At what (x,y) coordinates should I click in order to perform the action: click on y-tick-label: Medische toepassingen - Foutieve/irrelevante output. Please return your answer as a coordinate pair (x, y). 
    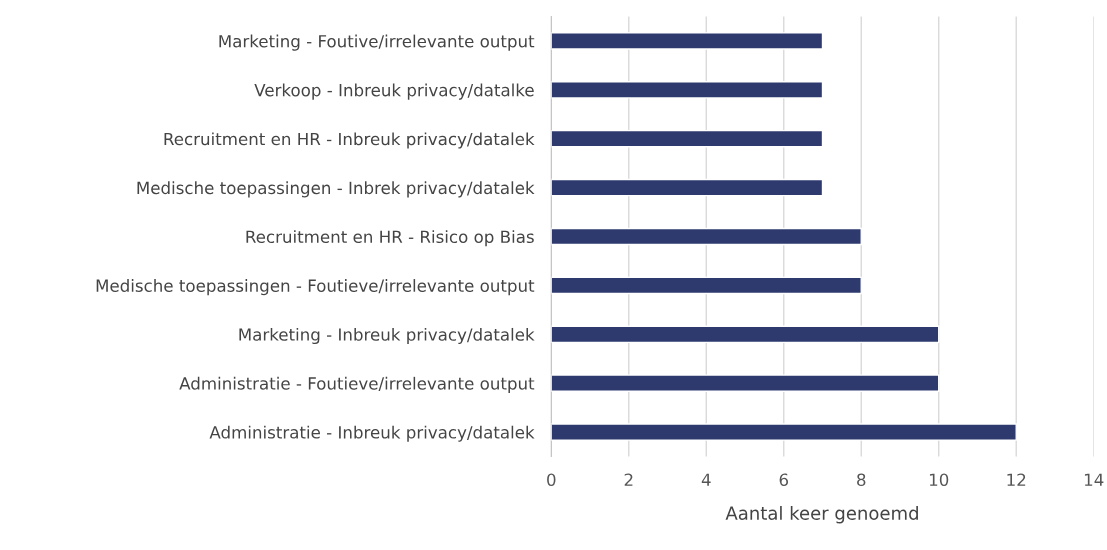
    Looking at the image, I should click on (315, 287).